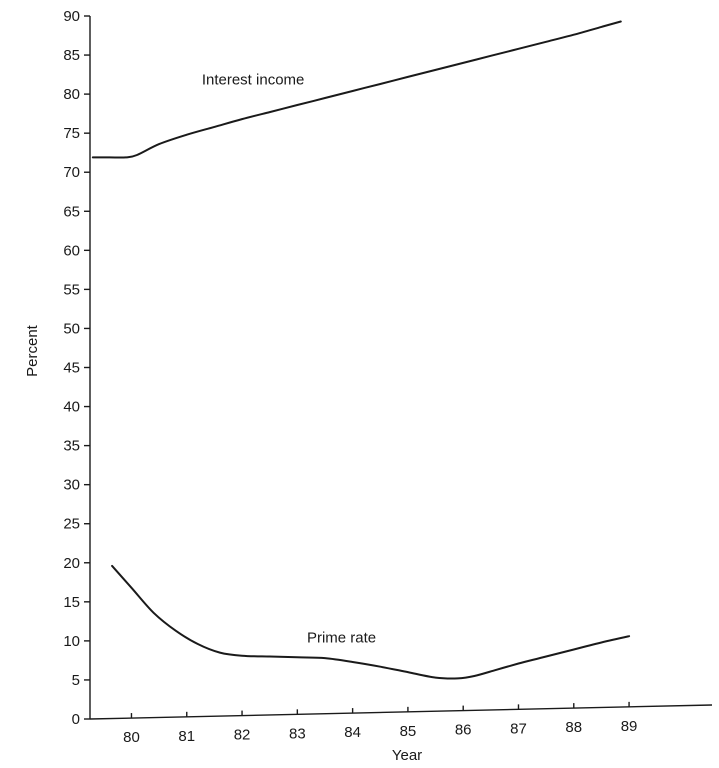  I want to click on y-tick-label: 90, so click(71, 16).